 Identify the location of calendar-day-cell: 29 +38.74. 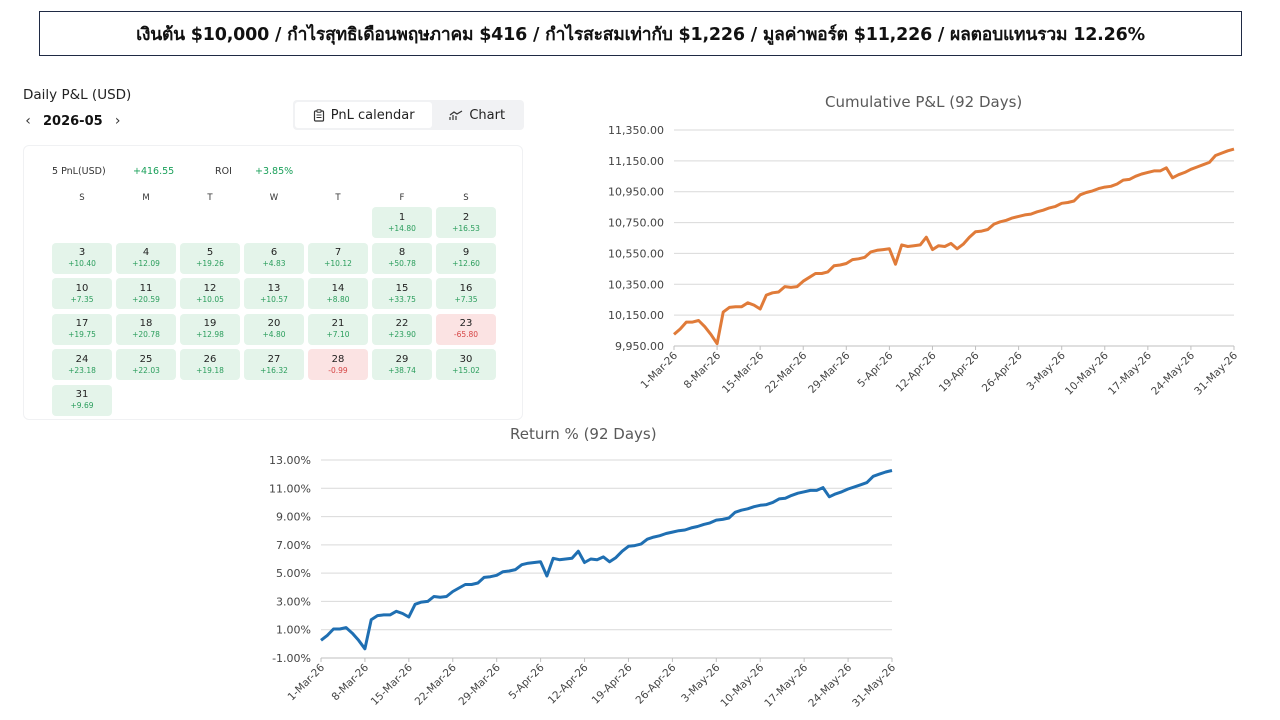
(402, 364).